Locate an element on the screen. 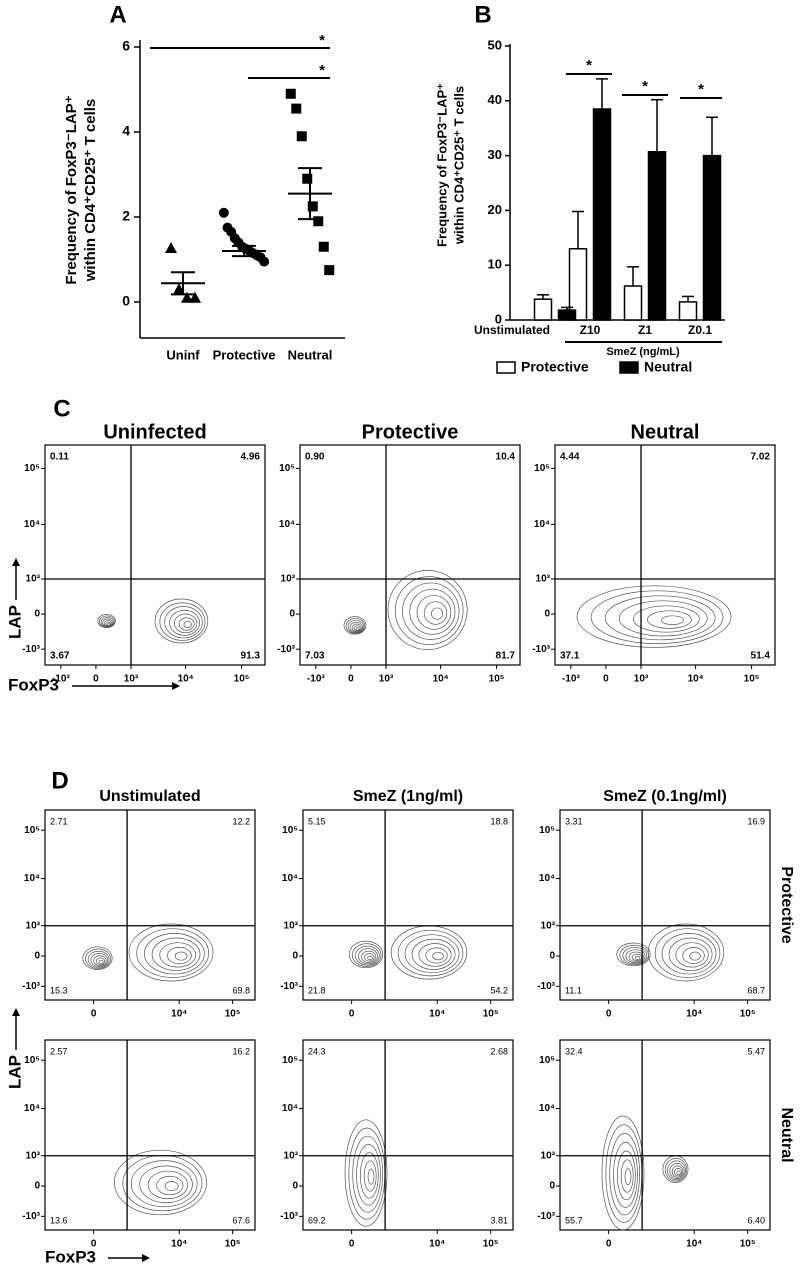  y-axis-label: Frequency of FoxP3⁻LAP⁺ is located at coordinates (441, 165).